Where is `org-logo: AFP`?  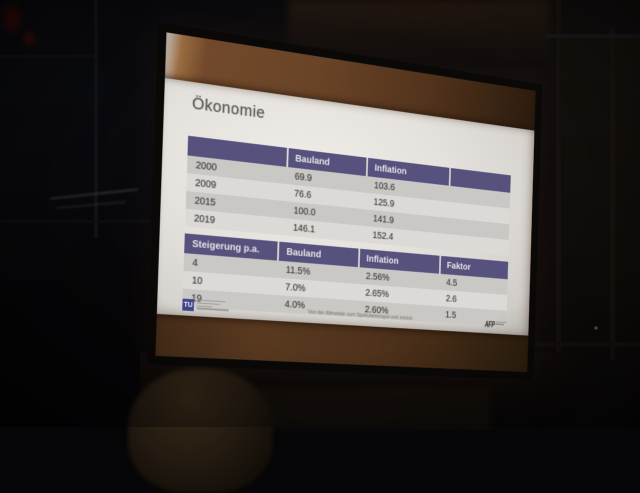
org-logo: AFP is located at coordinates (494, 324).